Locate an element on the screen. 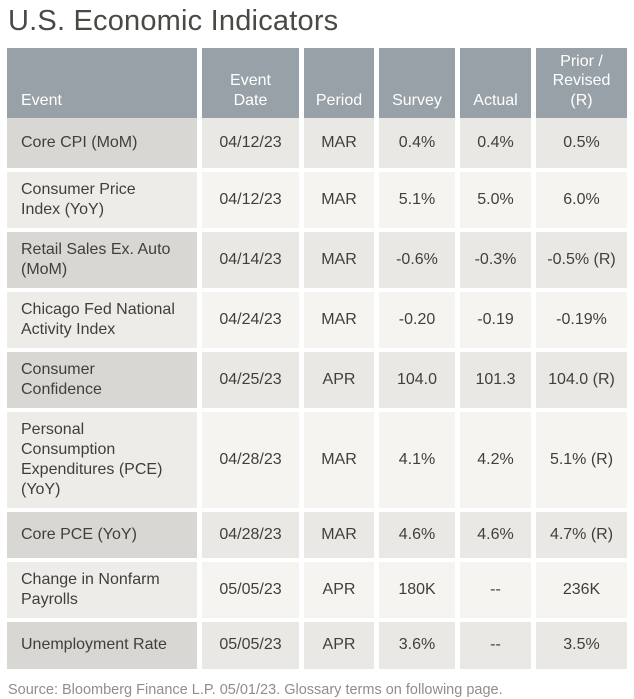 The width and height of the screenshot is (634, 699). survey-cell: 5.1% is located at coordinates (417, 199).